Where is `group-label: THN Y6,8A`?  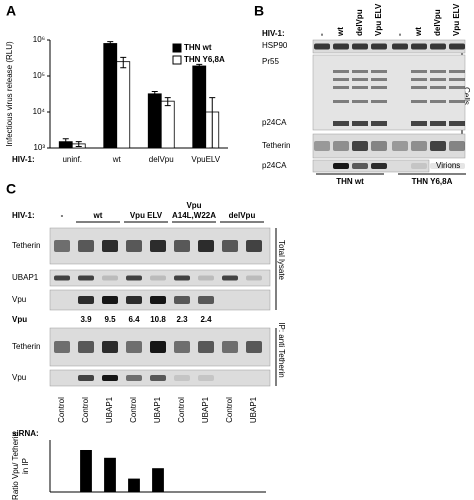
group-label: THN Y6,8A is located at coordinates (432, 181).